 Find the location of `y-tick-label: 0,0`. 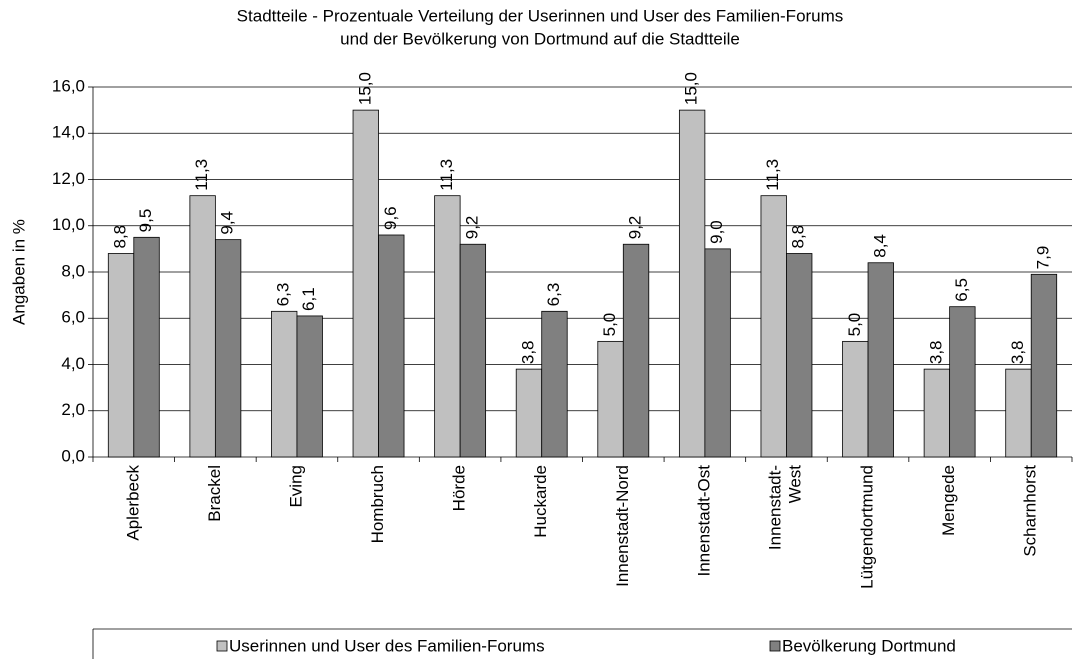

y-tick-label: 0,0 is located at coordinates (73, 455).